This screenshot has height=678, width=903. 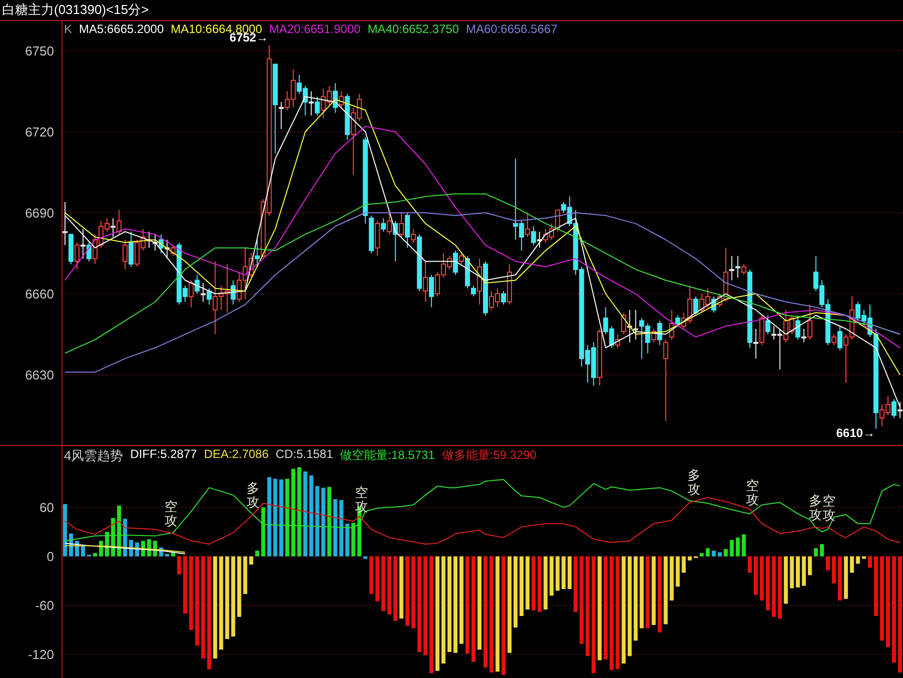 I want to click on text: MA40:6652.3750, so click(x=413, y=29).